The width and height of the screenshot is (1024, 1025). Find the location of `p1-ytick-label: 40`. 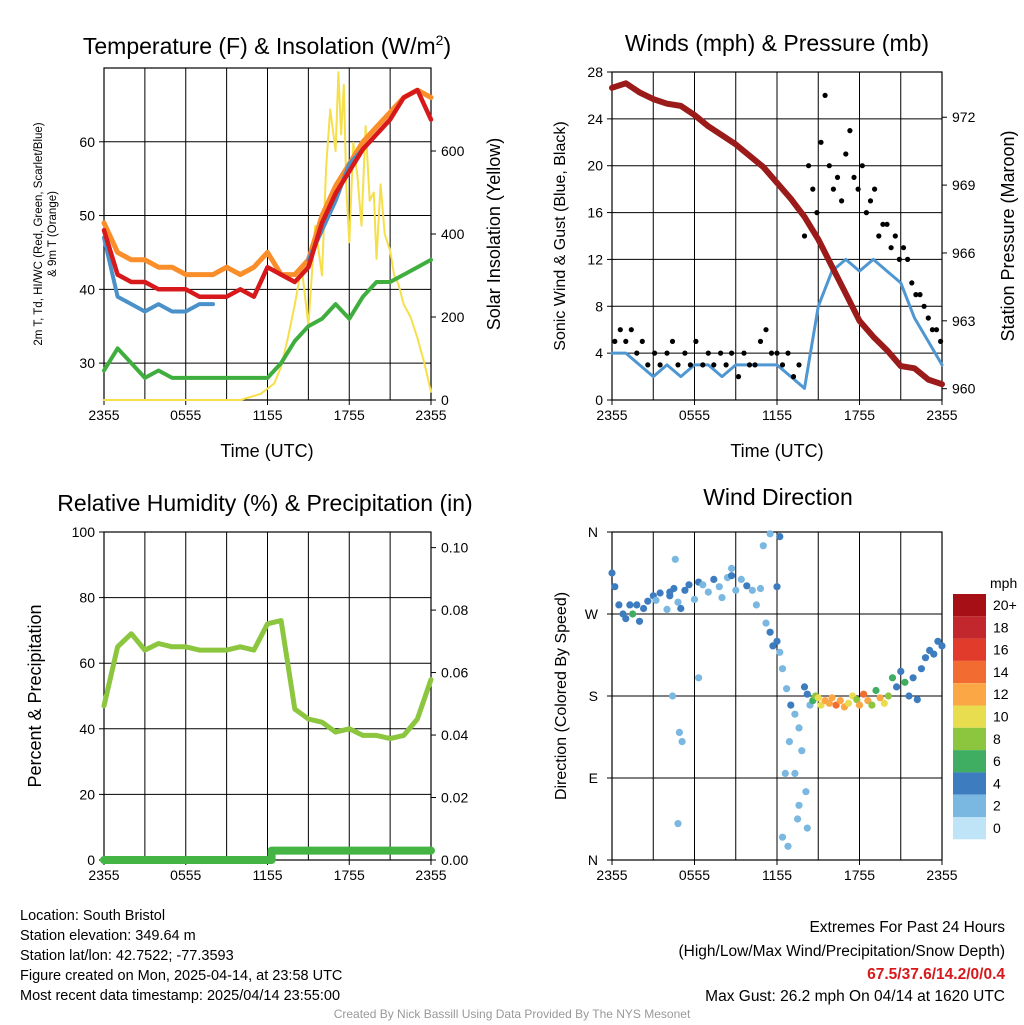

p1-ytick-label: 40 is located at coordinates (87, 289).